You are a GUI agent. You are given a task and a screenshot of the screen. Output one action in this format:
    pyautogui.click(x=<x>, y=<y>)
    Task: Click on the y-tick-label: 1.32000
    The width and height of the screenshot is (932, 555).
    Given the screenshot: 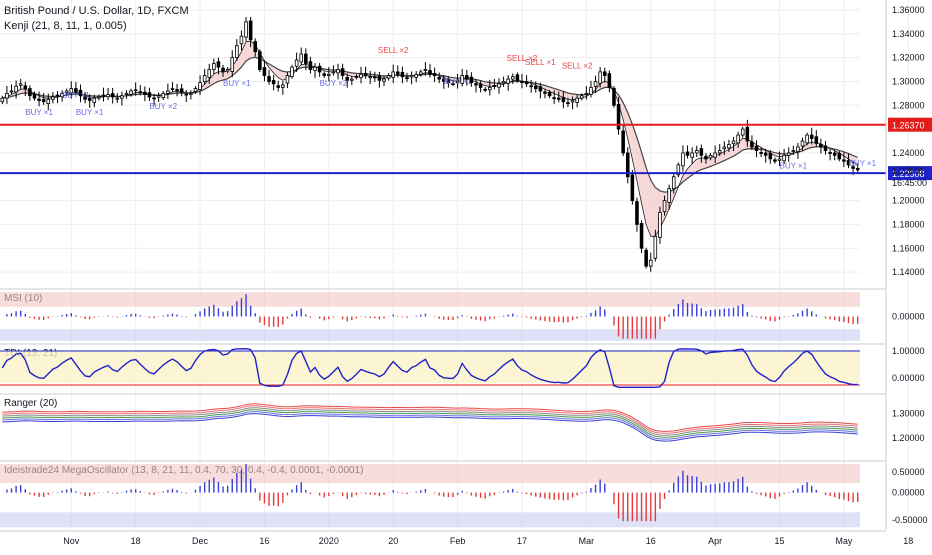 What is the action you would take?
    pyautogui.click(x=908, y=58)
    